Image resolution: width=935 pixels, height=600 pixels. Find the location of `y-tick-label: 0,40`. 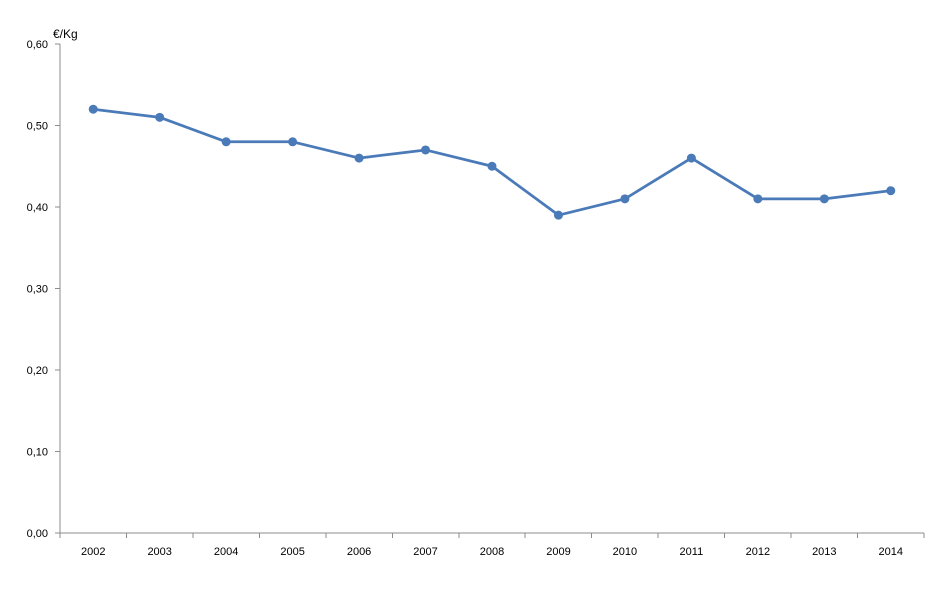

y-tick-label: 0,40 is located at coordinates (37, 208).